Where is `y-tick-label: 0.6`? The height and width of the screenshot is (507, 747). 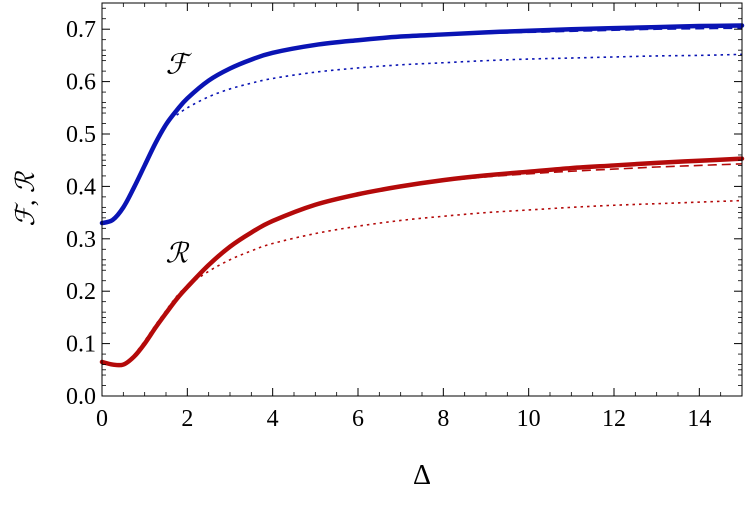
y-tick-label: 0.6 is located at coordinates (81, 83).